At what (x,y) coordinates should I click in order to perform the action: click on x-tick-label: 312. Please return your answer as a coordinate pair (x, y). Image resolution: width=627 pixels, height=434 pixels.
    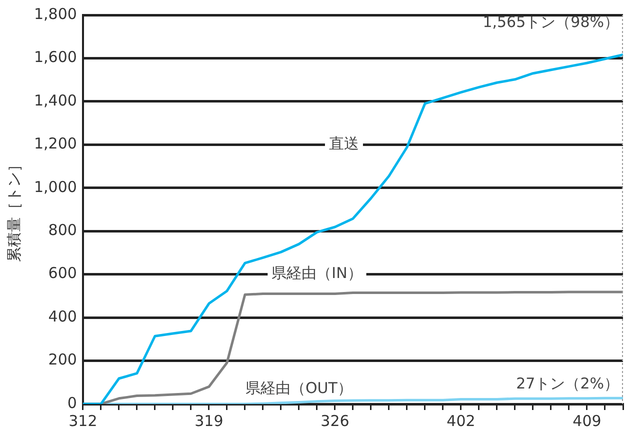
    Looking at the image, I should click on (83, 421).